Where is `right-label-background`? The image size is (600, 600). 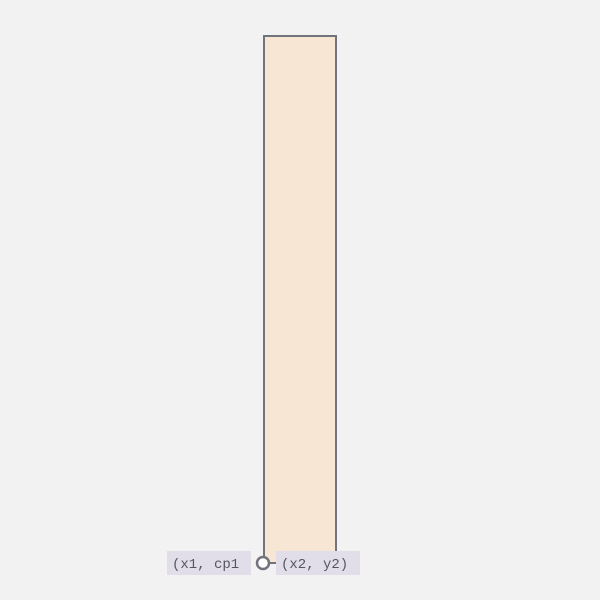 right-label-background is located at coordinates (318, 563).